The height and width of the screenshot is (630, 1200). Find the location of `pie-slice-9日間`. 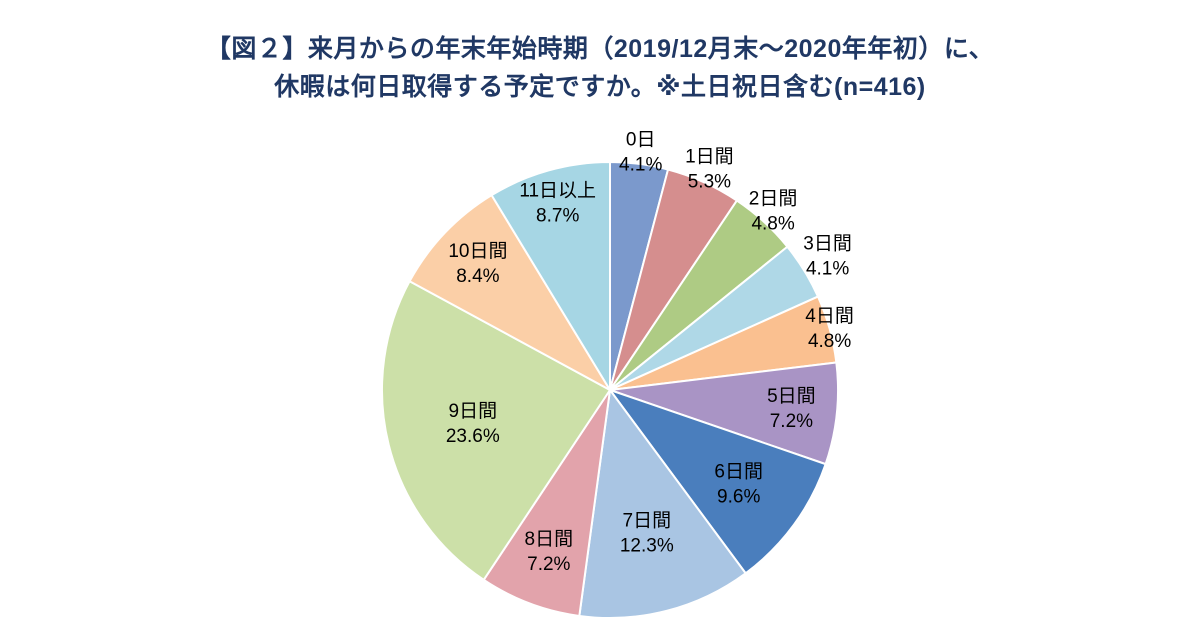

pie-slice-9日間 is located at coordinates (495, 430).